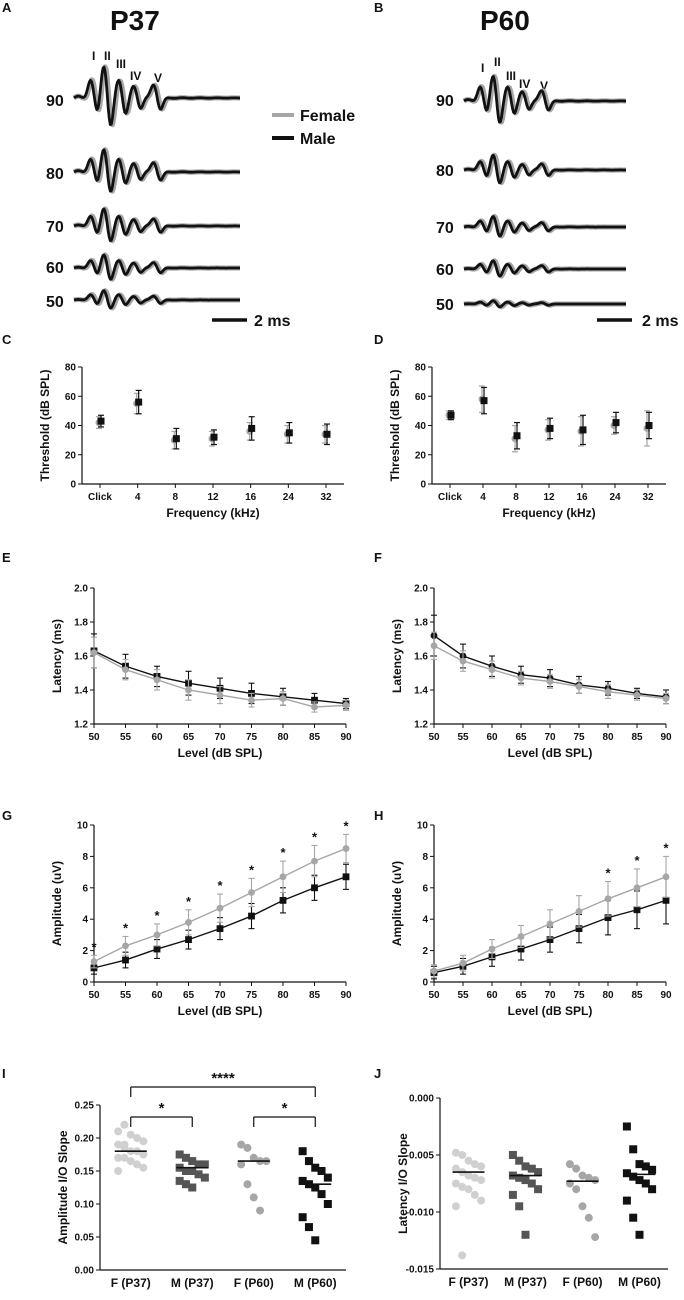  What do you see at coordinates (425, 951) in the screenshot?
I see `y-tick-label: 2` at bounding box center [425, 951].